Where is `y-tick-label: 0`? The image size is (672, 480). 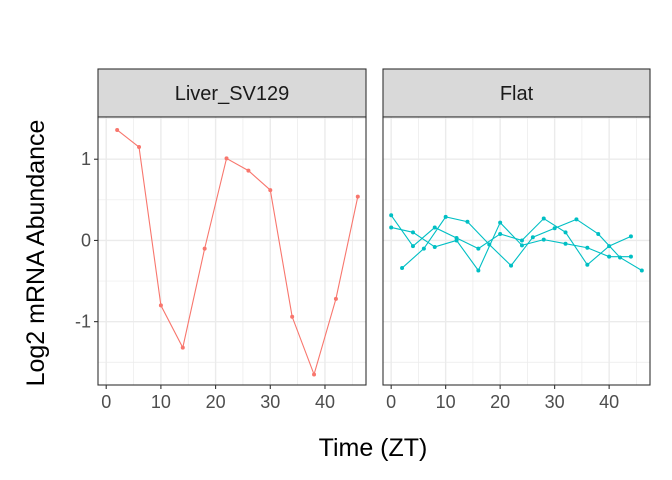 y-tick-label: 0 is located at coordinates (86, 240).